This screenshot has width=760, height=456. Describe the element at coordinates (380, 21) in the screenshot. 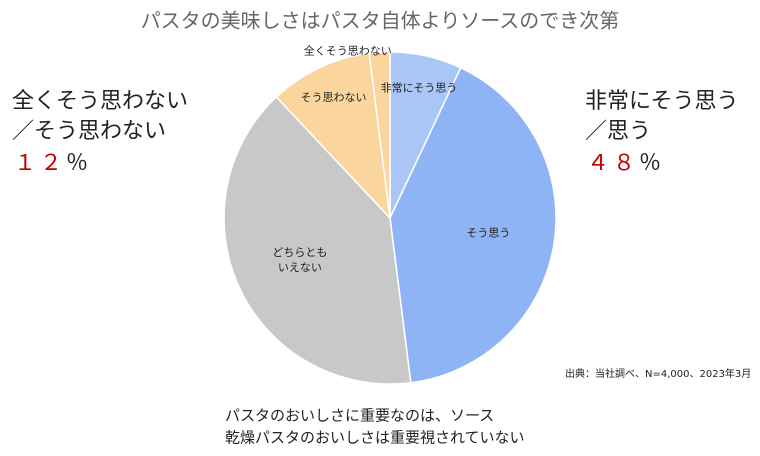

I see `chart-title: パスタの美味しさはパスタ自体よりソースのでき次第` at that location.